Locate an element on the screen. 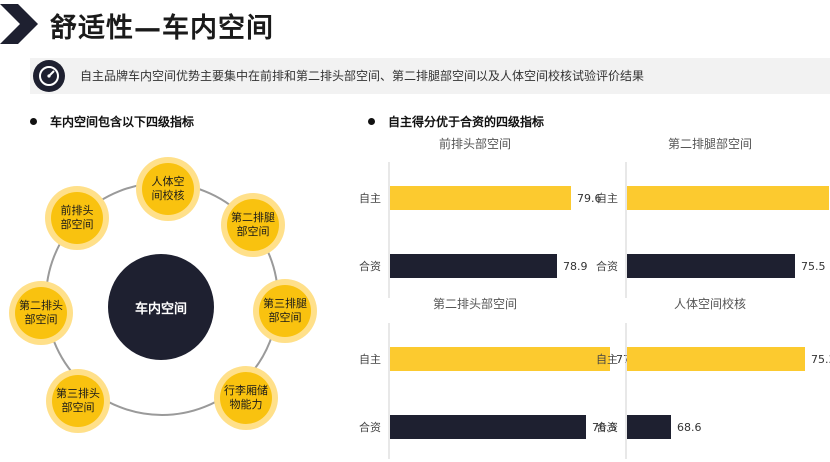 The height and width of the screenshot is (462, 830). node-third-row-headroom: 第三排头 部空间 is located at coordinates (78, 401).